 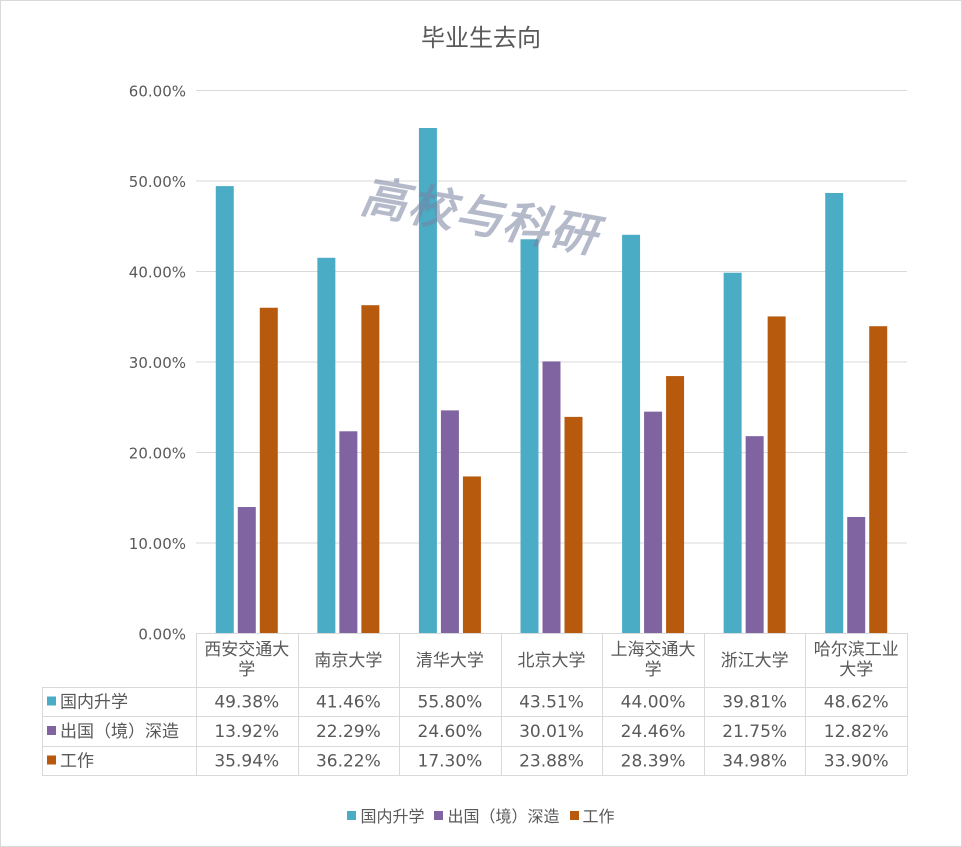 What do you see at coordinates (157, 454) in the screenshot?
I see `y-tick-label: 20.00%` at bounding box center [157, 454].